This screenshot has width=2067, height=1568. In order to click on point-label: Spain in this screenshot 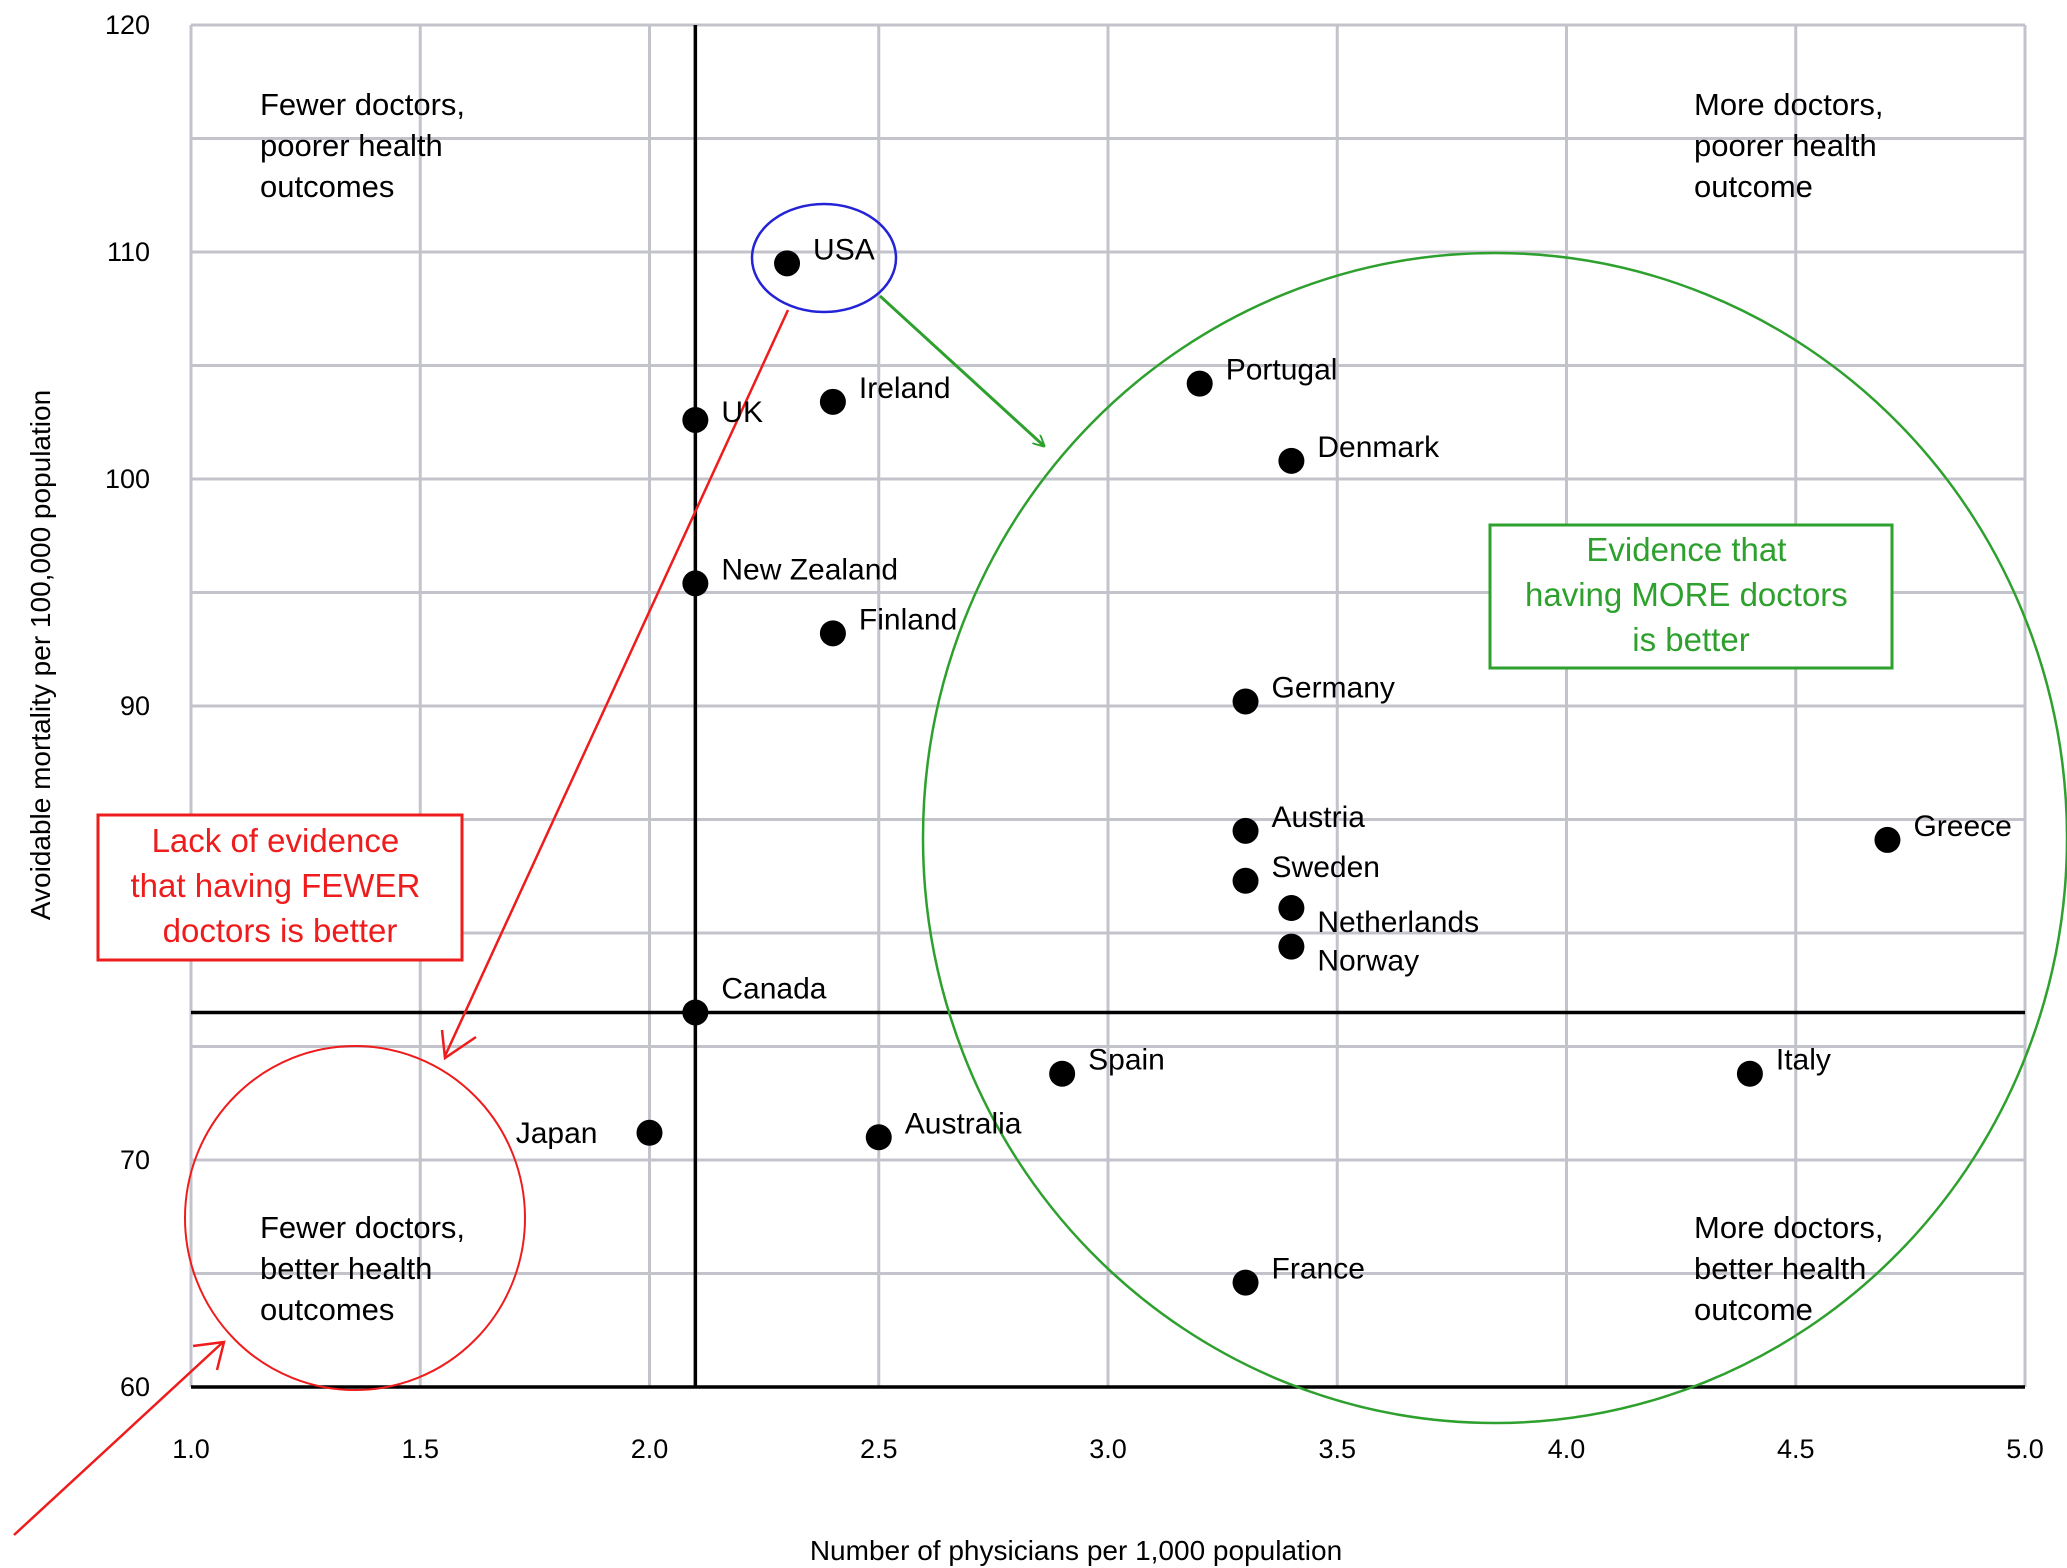, I will do `click(1126, 1060)`.